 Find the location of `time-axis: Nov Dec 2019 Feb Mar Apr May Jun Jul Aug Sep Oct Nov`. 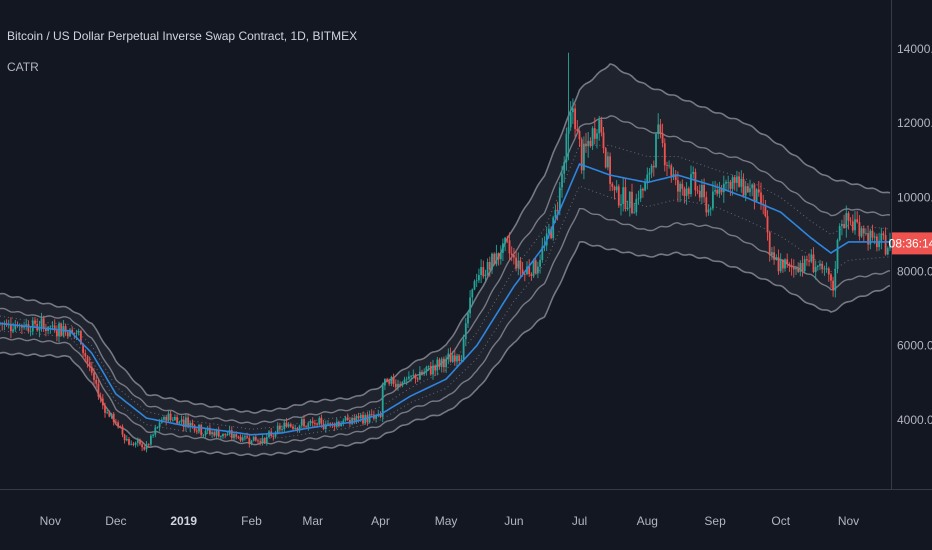

time-axis: Nov Dec 2019 Feb Mar Apr May Jun Jul Aug Sep Oct Nov is located at coordinates (450, 521).